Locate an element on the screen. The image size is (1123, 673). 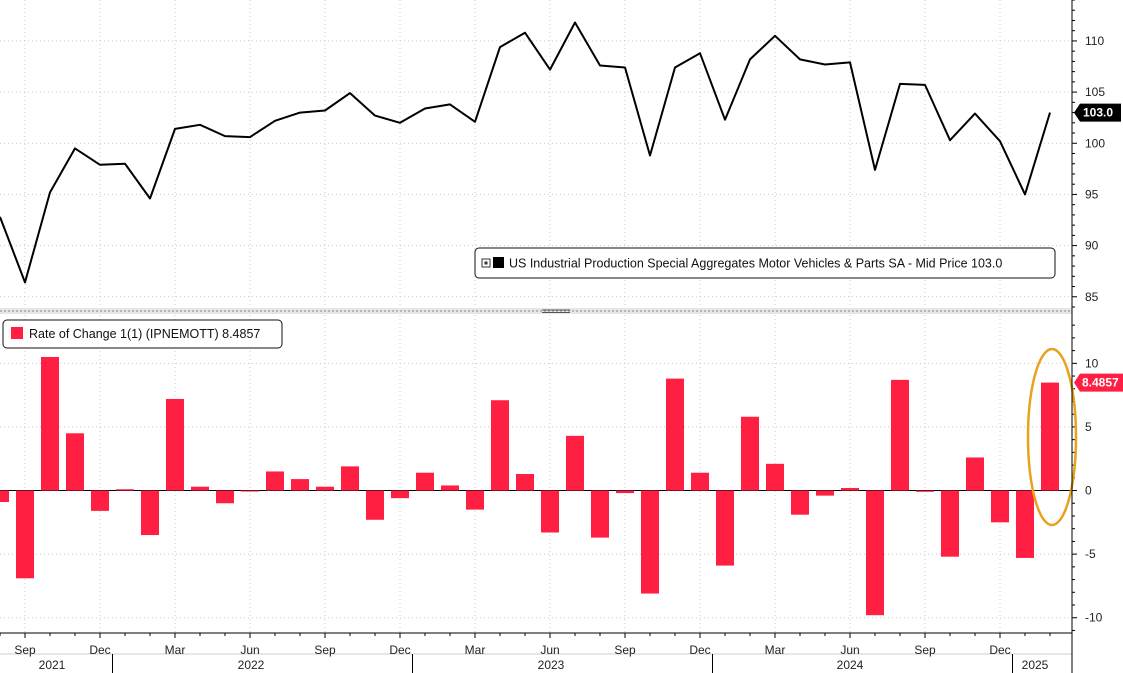
top-y-tick-label: 110 is located at coordinates (1094, 41).